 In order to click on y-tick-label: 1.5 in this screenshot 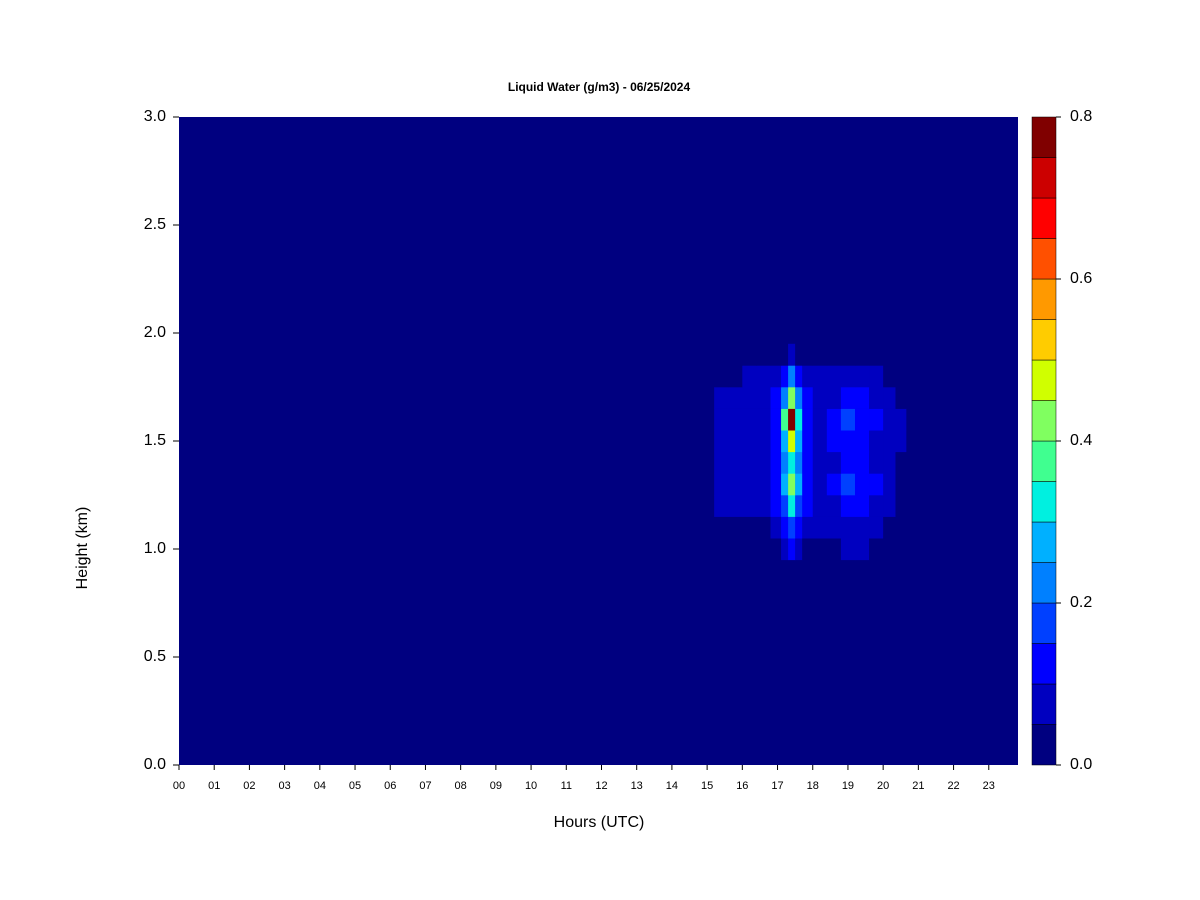, I will do `click(155, 440)`.